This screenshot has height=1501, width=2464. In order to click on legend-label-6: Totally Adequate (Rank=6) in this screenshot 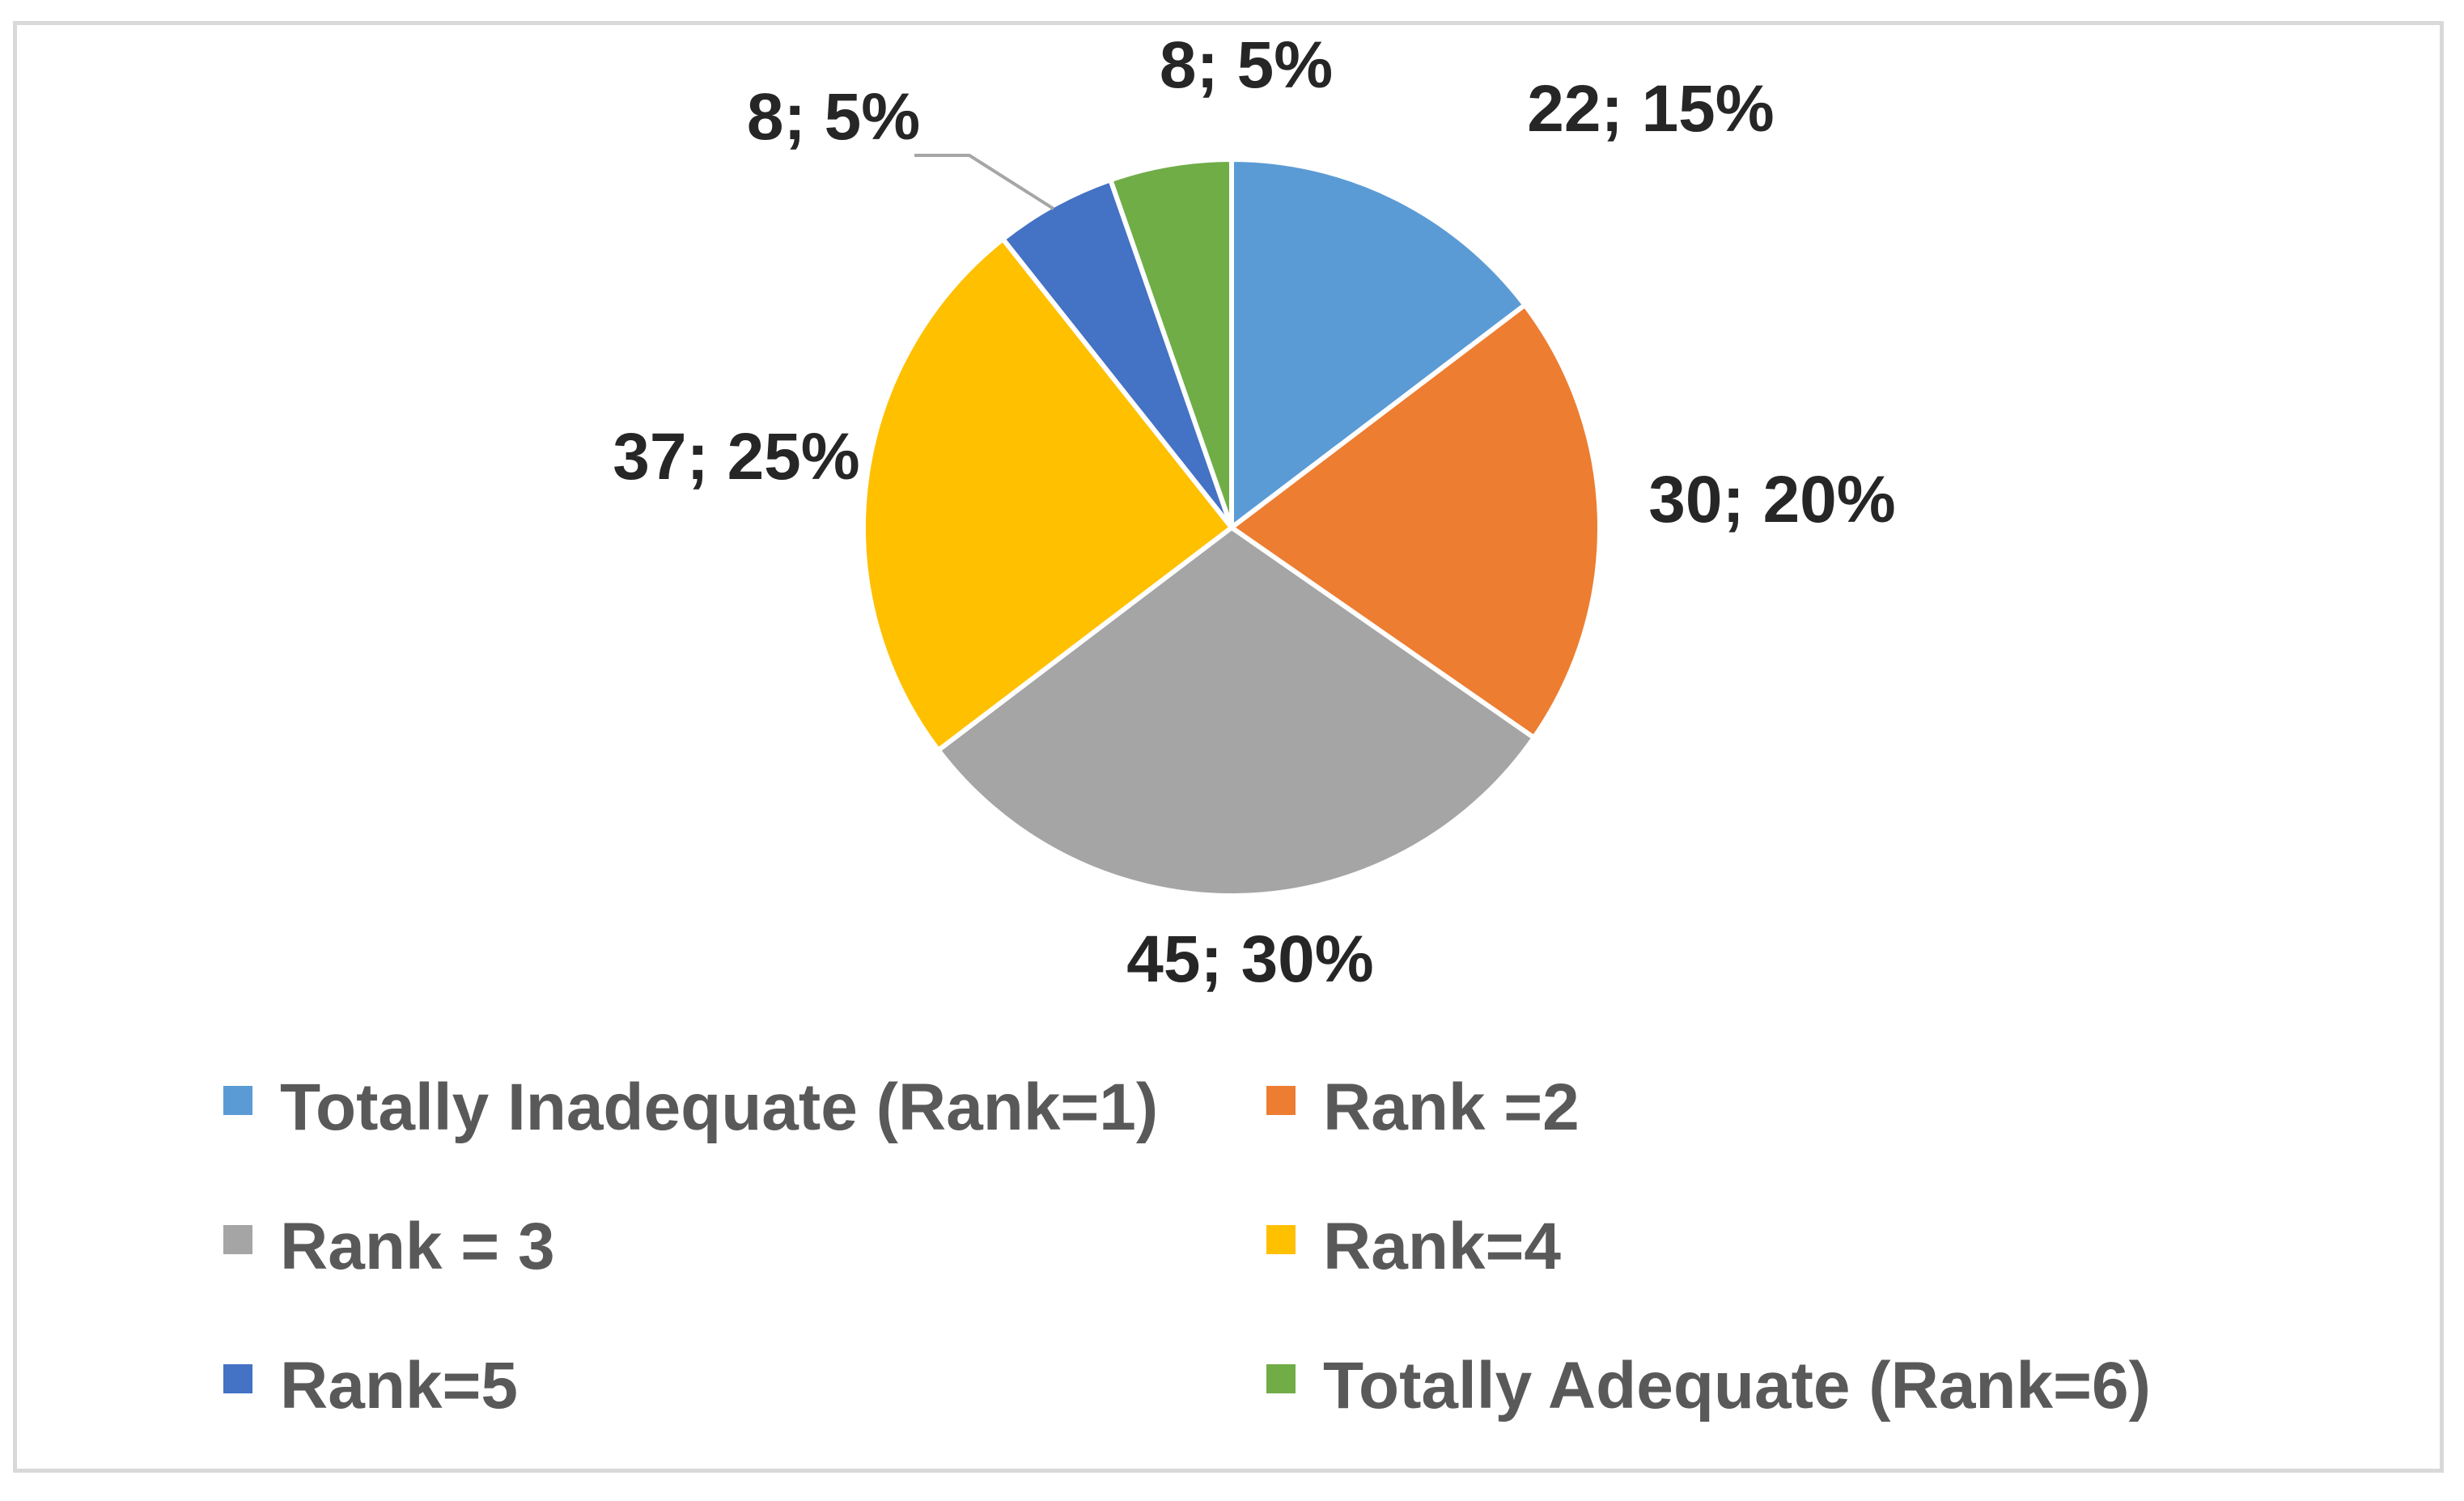, I will do `click(1737, 1386)`.